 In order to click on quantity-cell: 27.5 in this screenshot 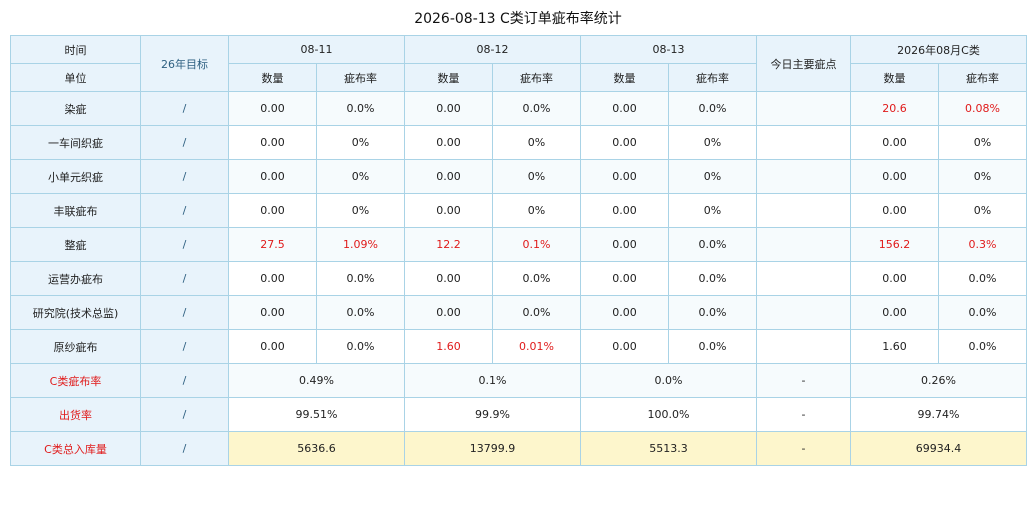, I will do `click(272, 244)`.